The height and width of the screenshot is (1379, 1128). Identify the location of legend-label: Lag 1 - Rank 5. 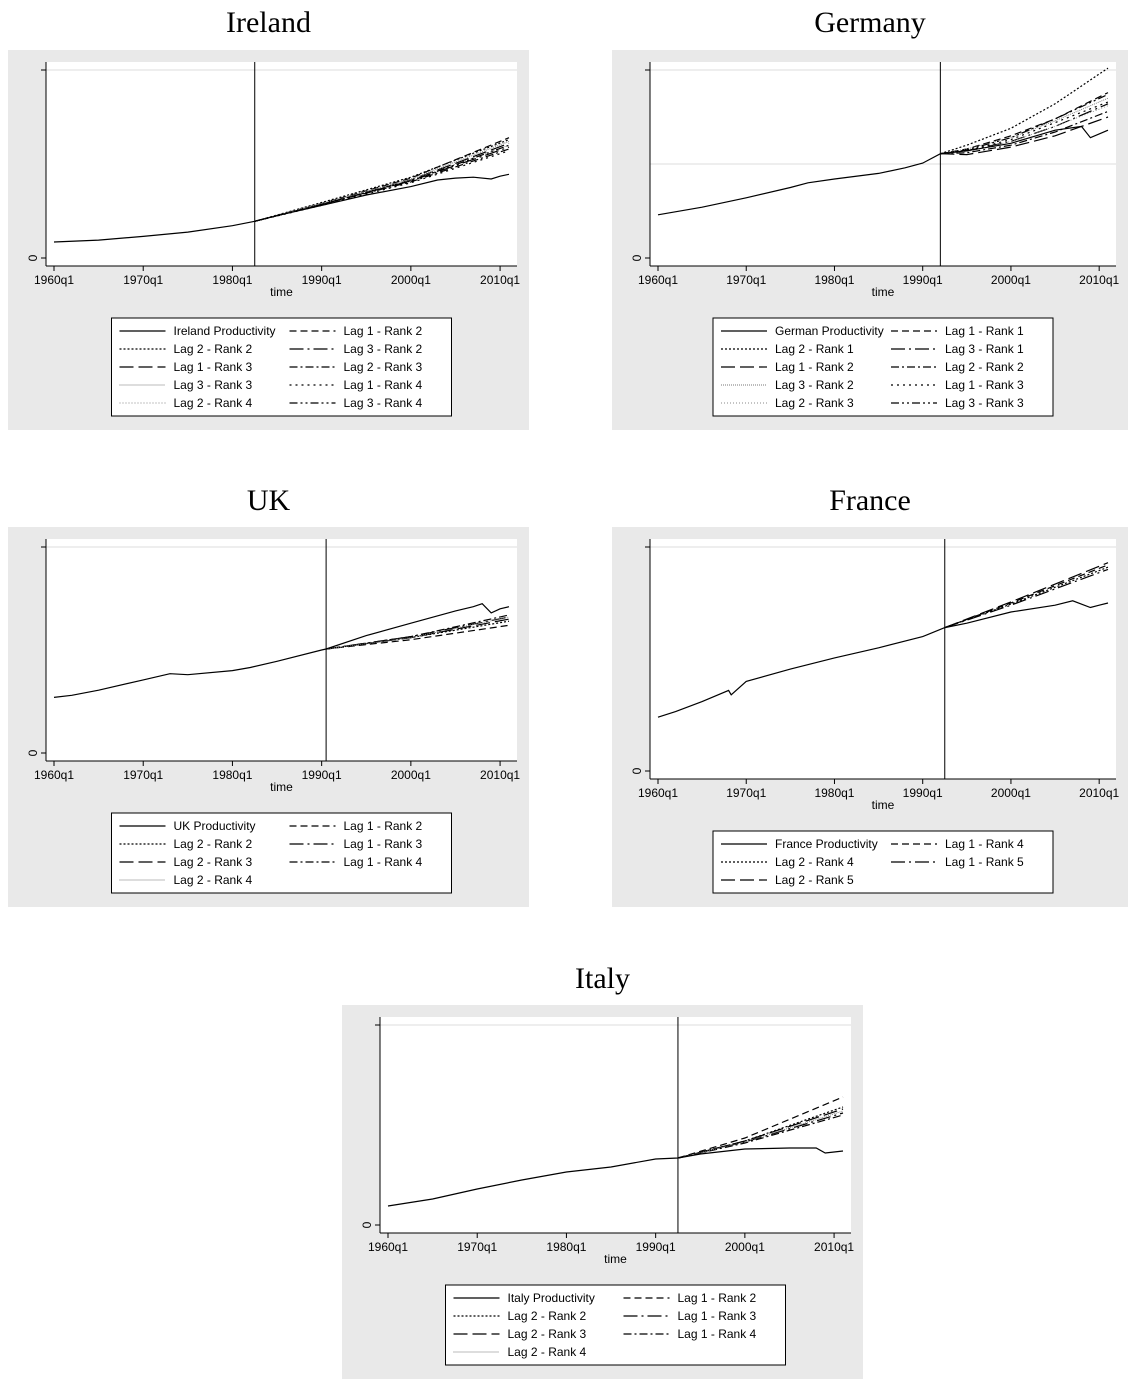
(984, 862).